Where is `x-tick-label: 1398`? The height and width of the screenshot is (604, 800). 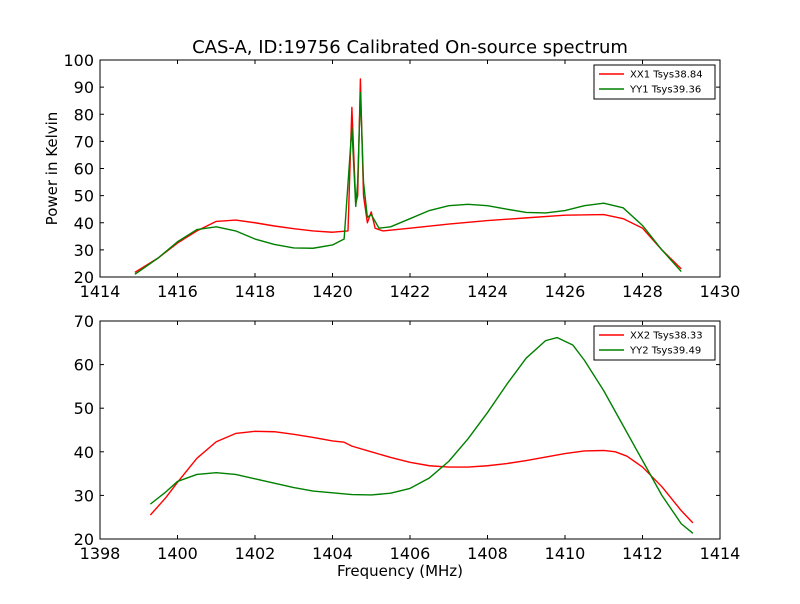 x-tick-label: 1398 is located at coordinates (100, 553).